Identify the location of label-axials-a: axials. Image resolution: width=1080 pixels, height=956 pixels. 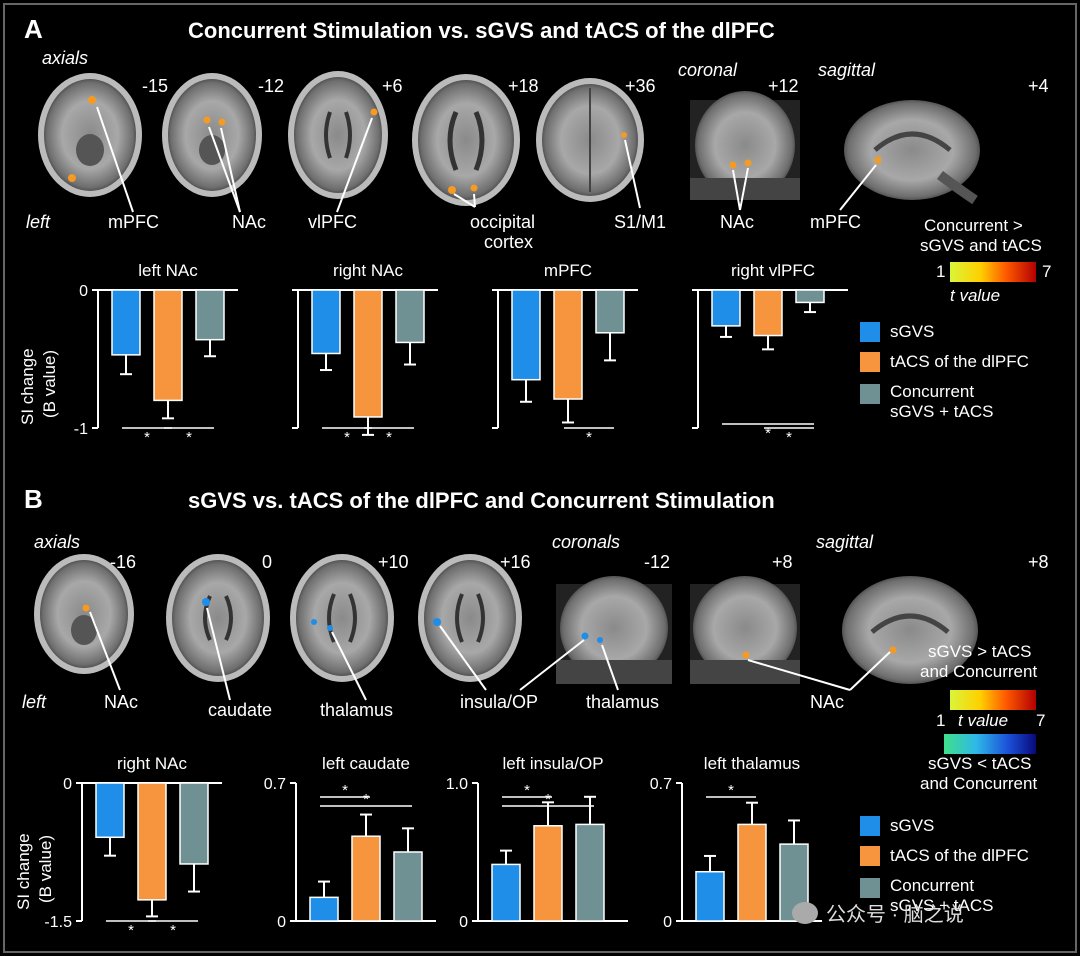
(65, 58).